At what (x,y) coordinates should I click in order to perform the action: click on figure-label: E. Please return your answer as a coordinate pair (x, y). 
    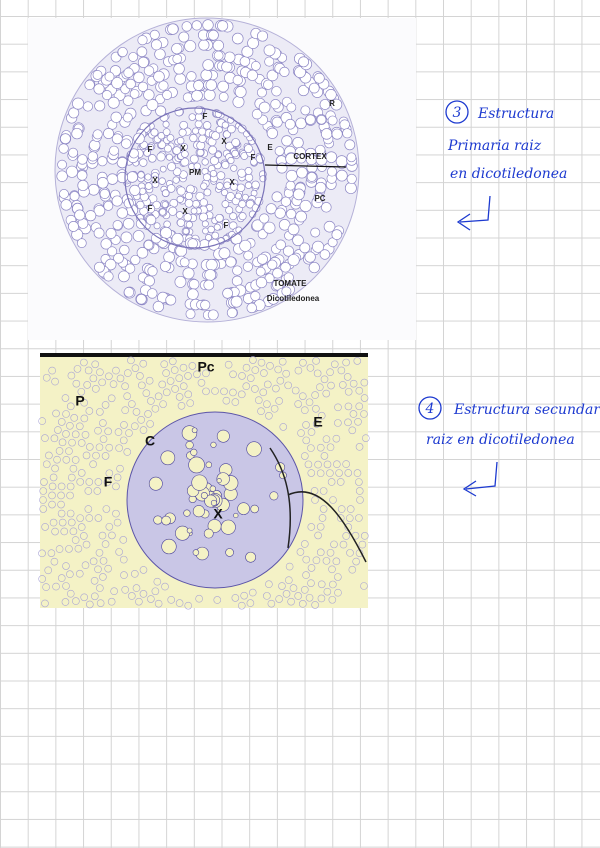
    Looking at the image, I should click on (317, 422).